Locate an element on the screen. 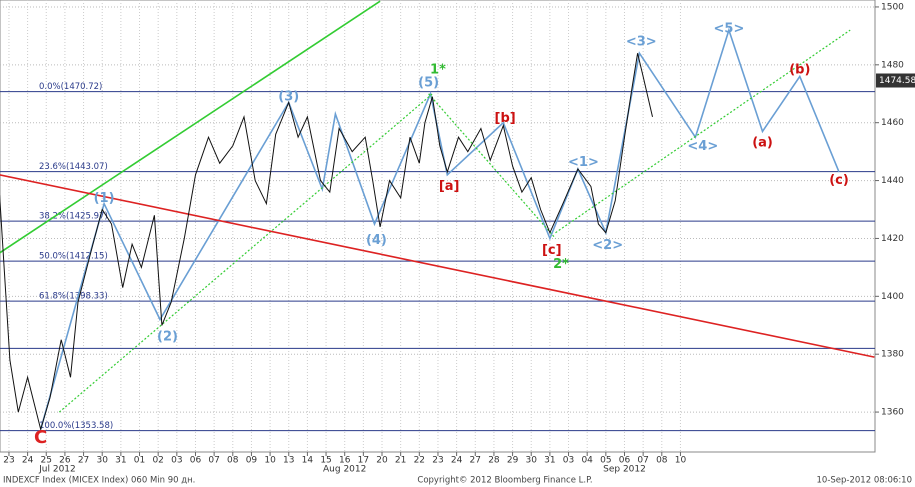 This screenshot has height=487, width=915. wave-label: <3> is located at coordinates (641, 41).